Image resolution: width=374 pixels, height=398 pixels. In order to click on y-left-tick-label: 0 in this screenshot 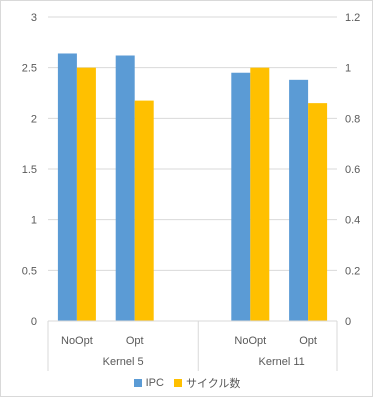, I will do `click(34, 322)`.